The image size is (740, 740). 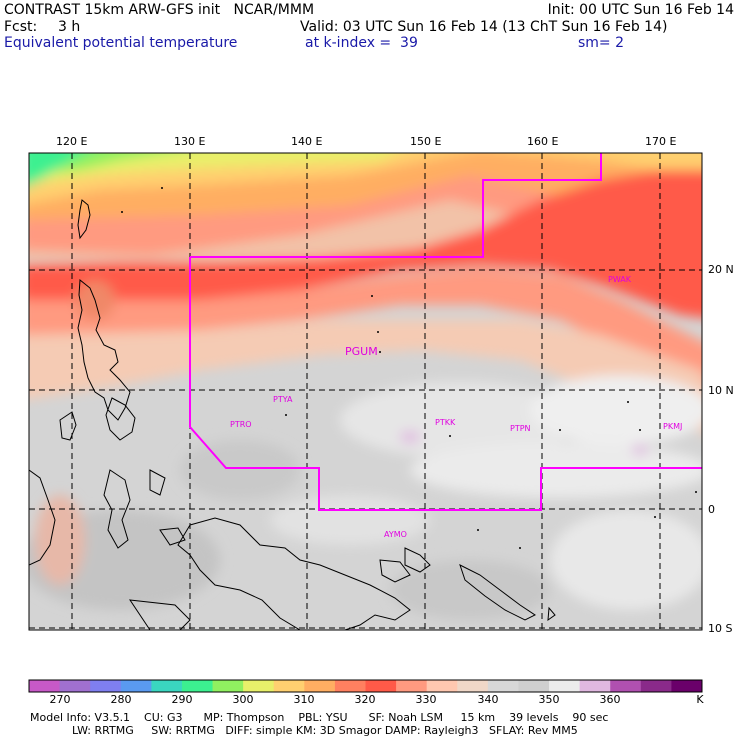 I want to click on forecast-hour: 3 h, so click(x=69, y=27).